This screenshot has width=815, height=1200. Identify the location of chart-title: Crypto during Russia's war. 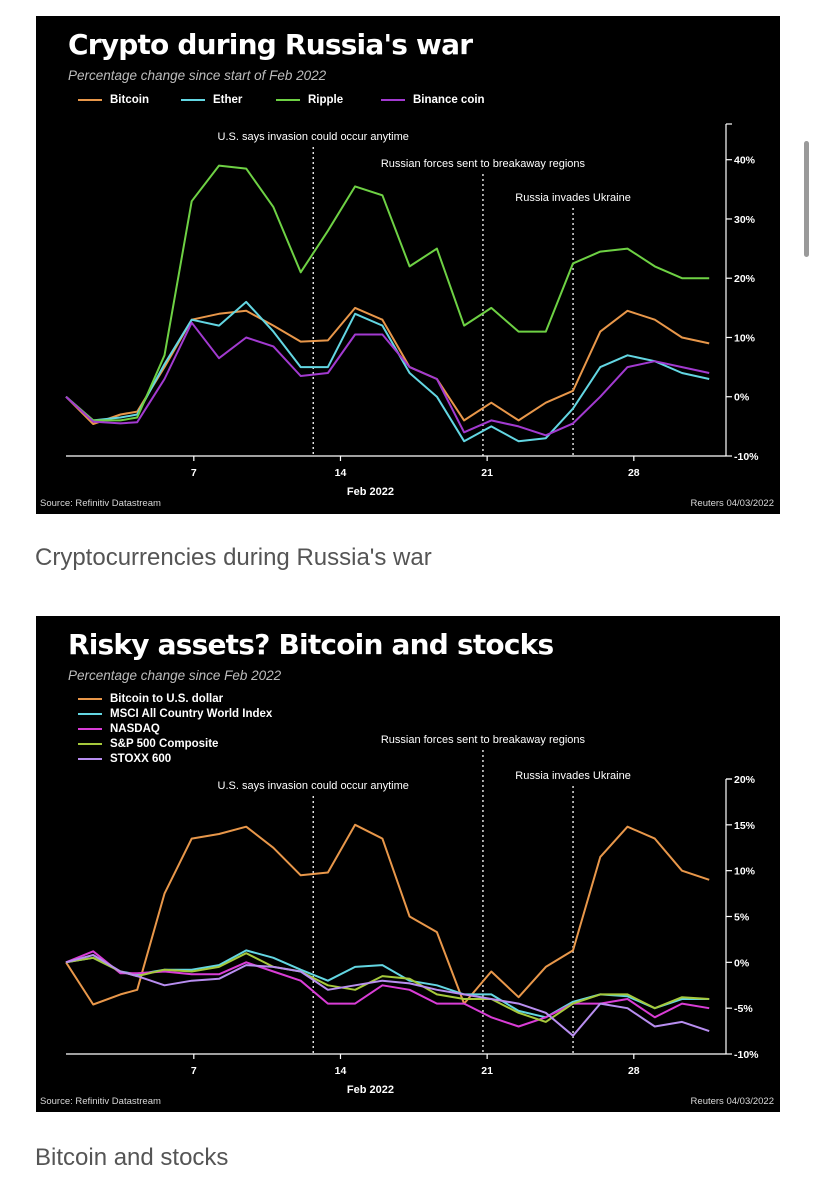
(270, 44).